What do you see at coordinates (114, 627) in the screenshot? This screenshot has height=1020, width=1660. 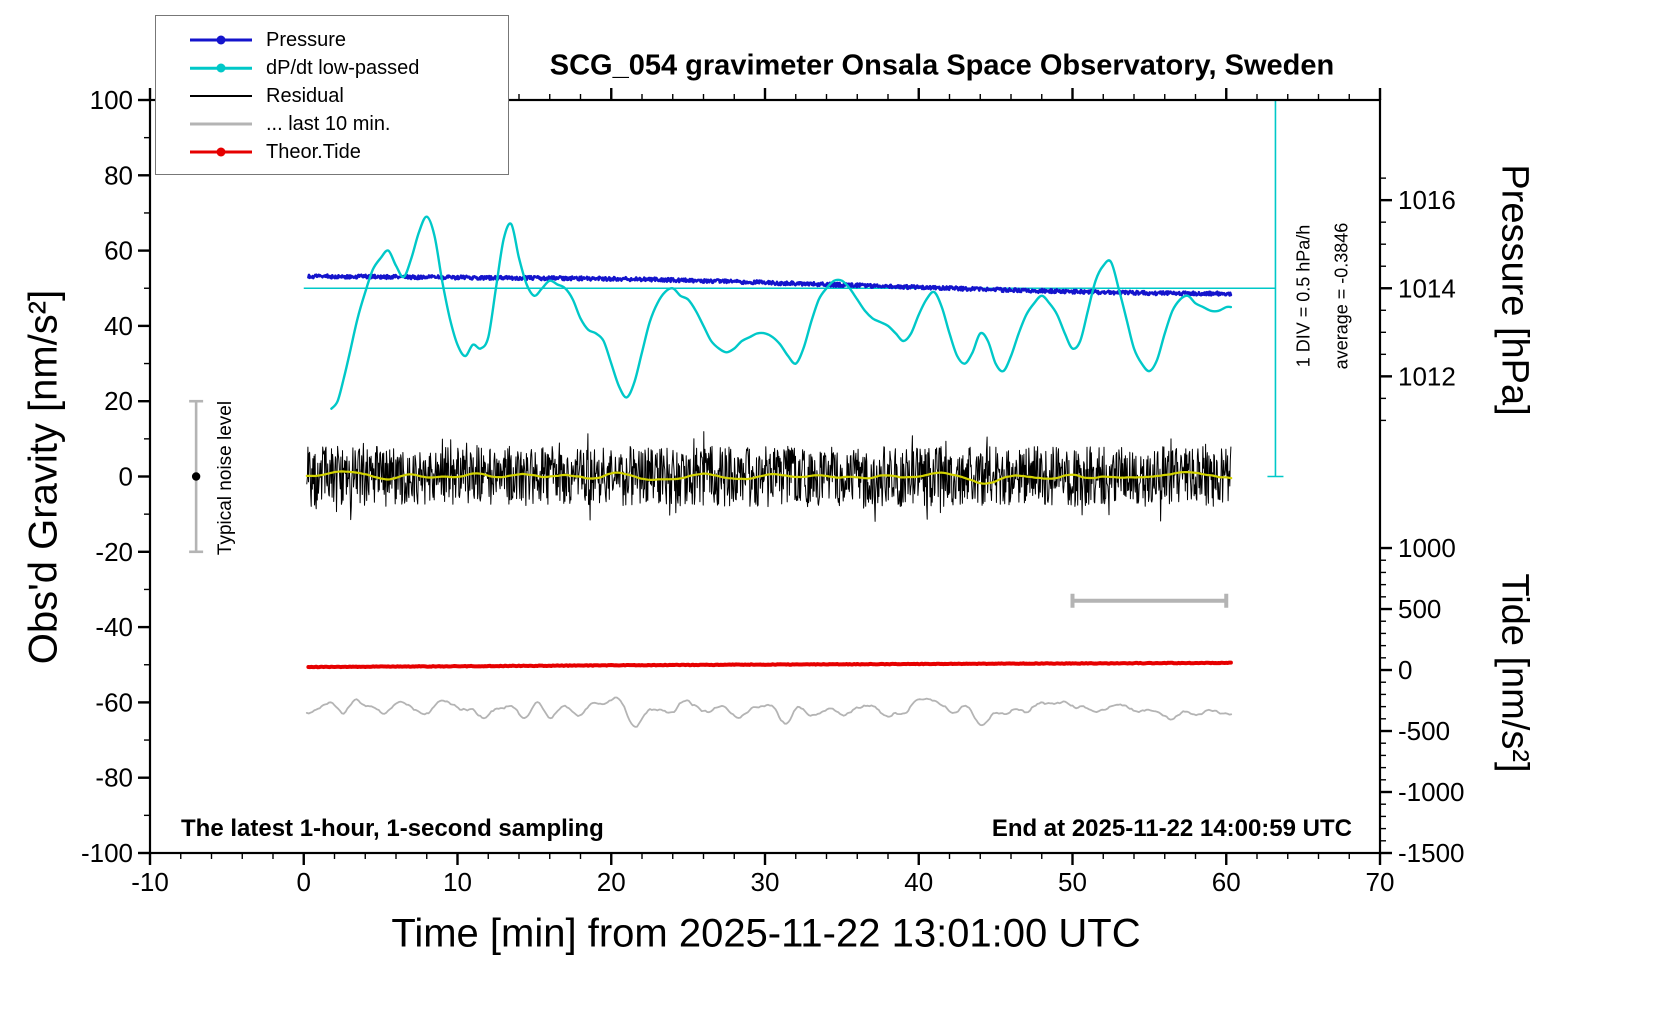 I see `gravity-tick-label: -40` at bounding box center [114, 627].